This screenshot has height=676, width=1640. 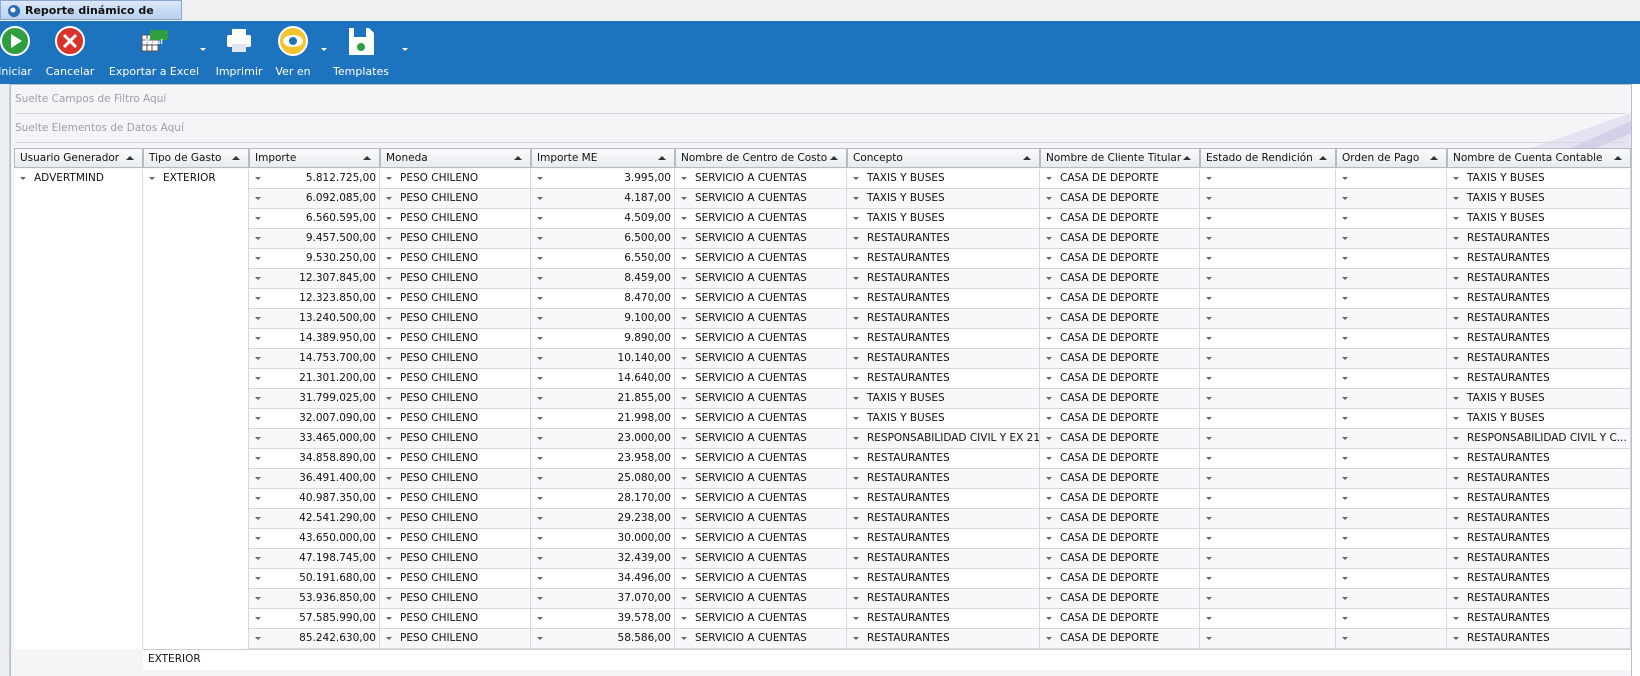 What do you see at coordinates (314, 158) in the screenshot?
I see `column-header: Importe` at bounding box center [314, 158].